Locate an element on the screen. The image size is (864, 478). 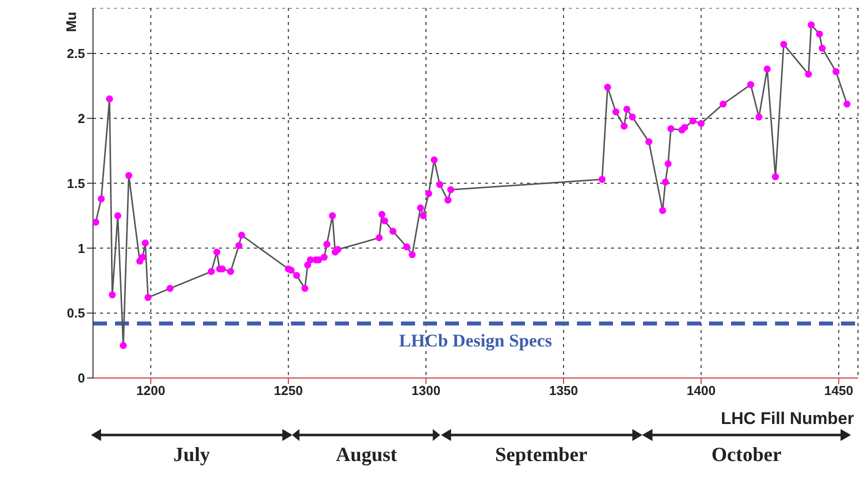
y-axis-title: Mu is located at coordinates (70, 22).